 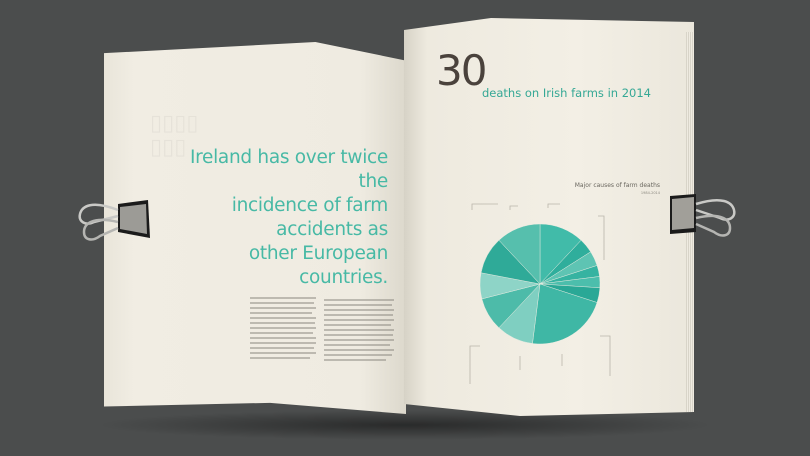 What do you see at coordinates (288, 169) in the screenshot?
I see `headline-line-1: Ireland has over twice the` at bounding box center [288, 169].